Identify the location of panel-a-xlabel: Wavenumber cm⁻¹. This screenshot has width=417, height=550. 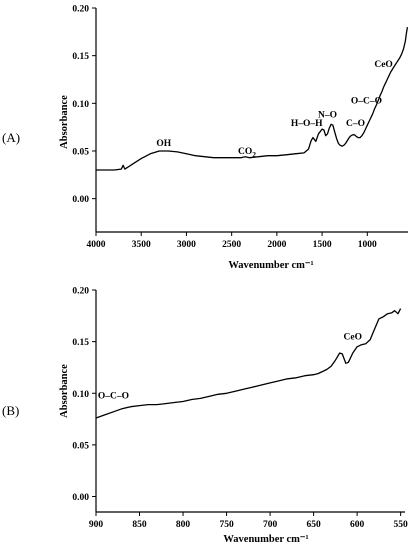
(270, 265).